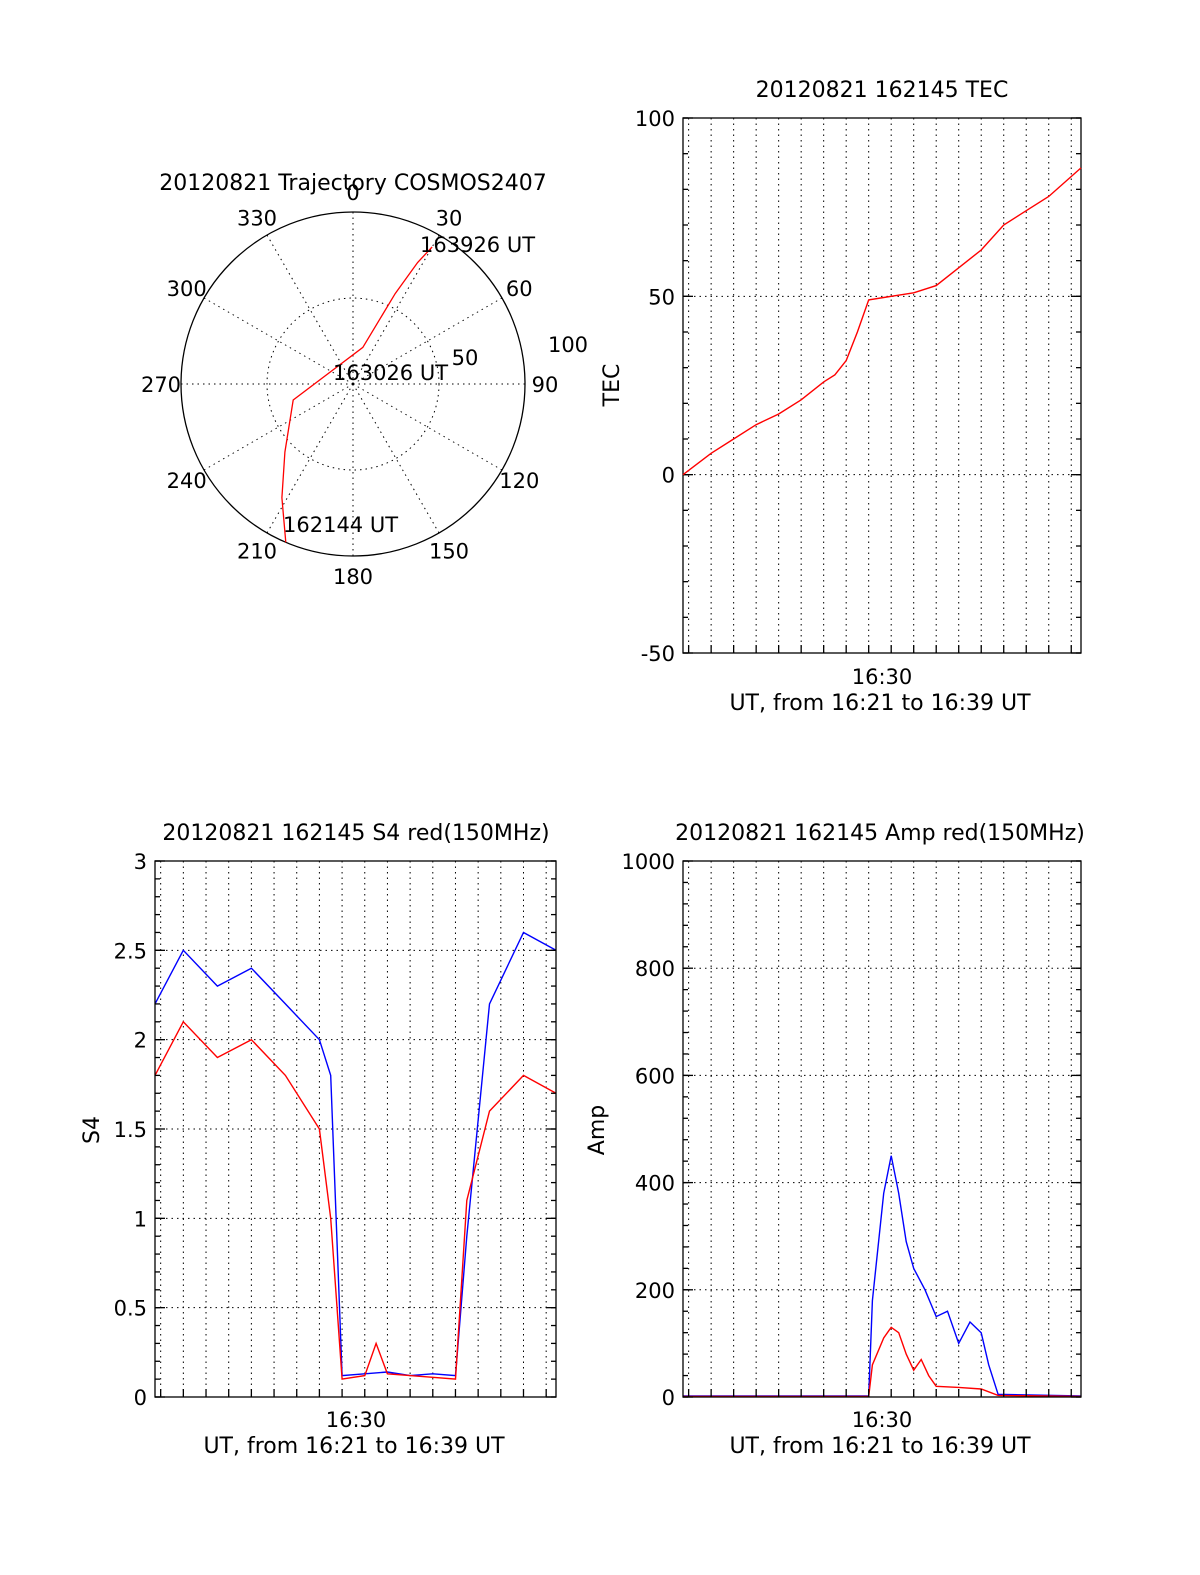  I want to click on polar-annotation-end: 163926 UT, so click(477, 245).